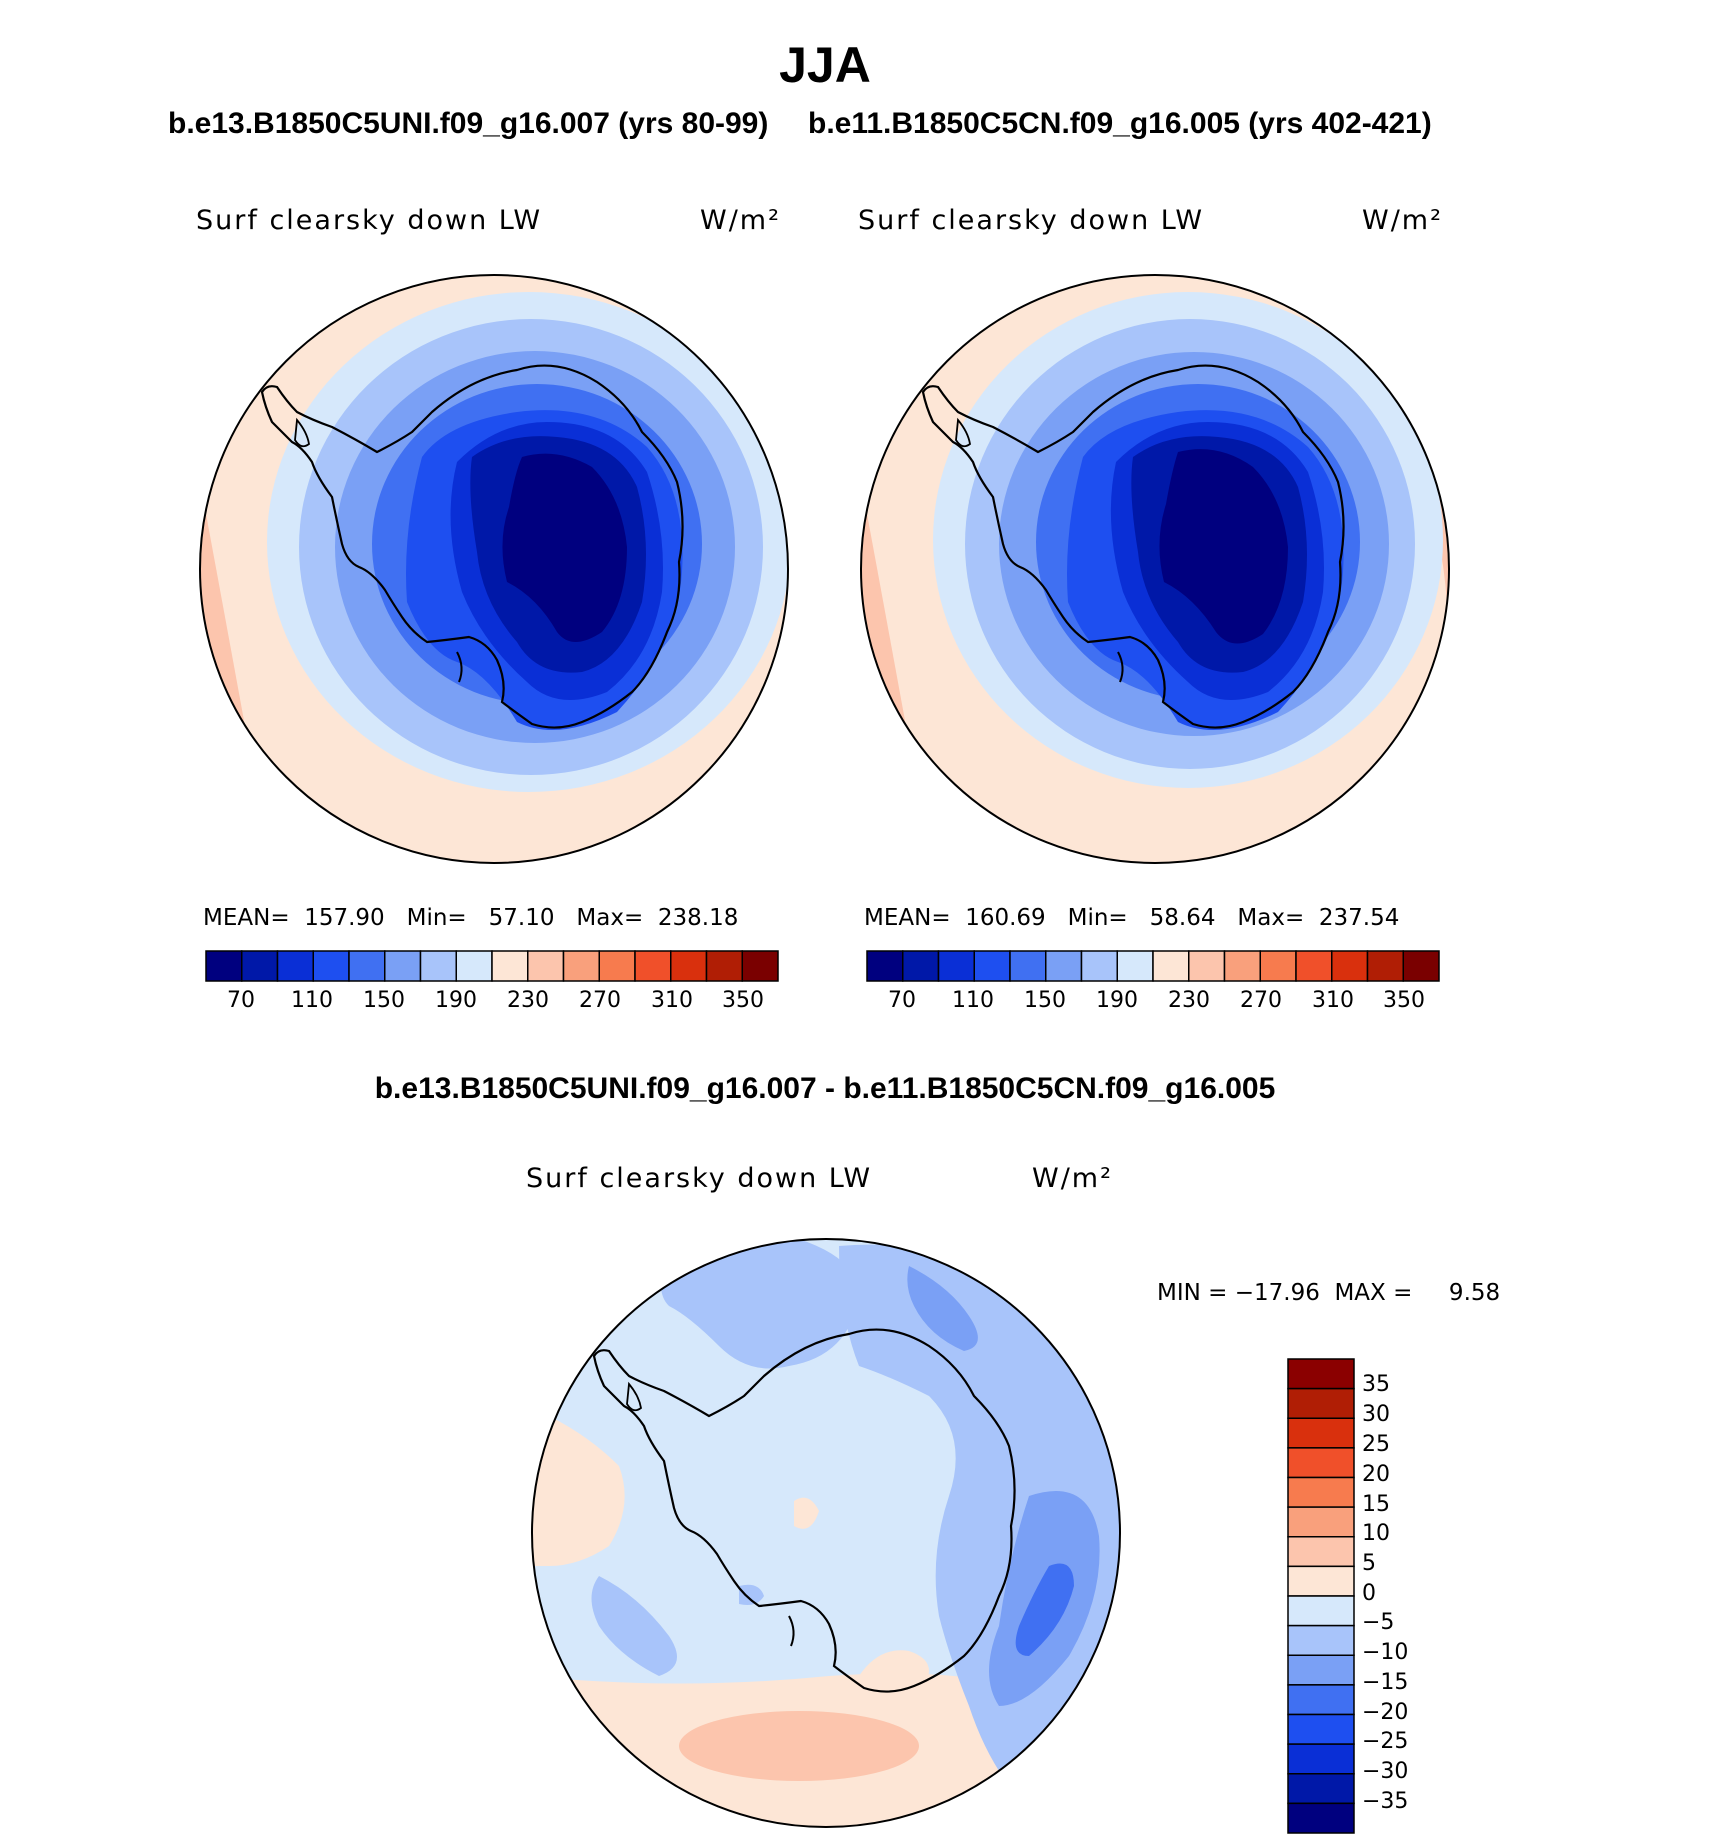 This screenshot has height=1840, width=1710. What do you see at coordinates (528, 1000) in the screenshot?
I see `left-tick: 230` at bounding box center [528, 1000].